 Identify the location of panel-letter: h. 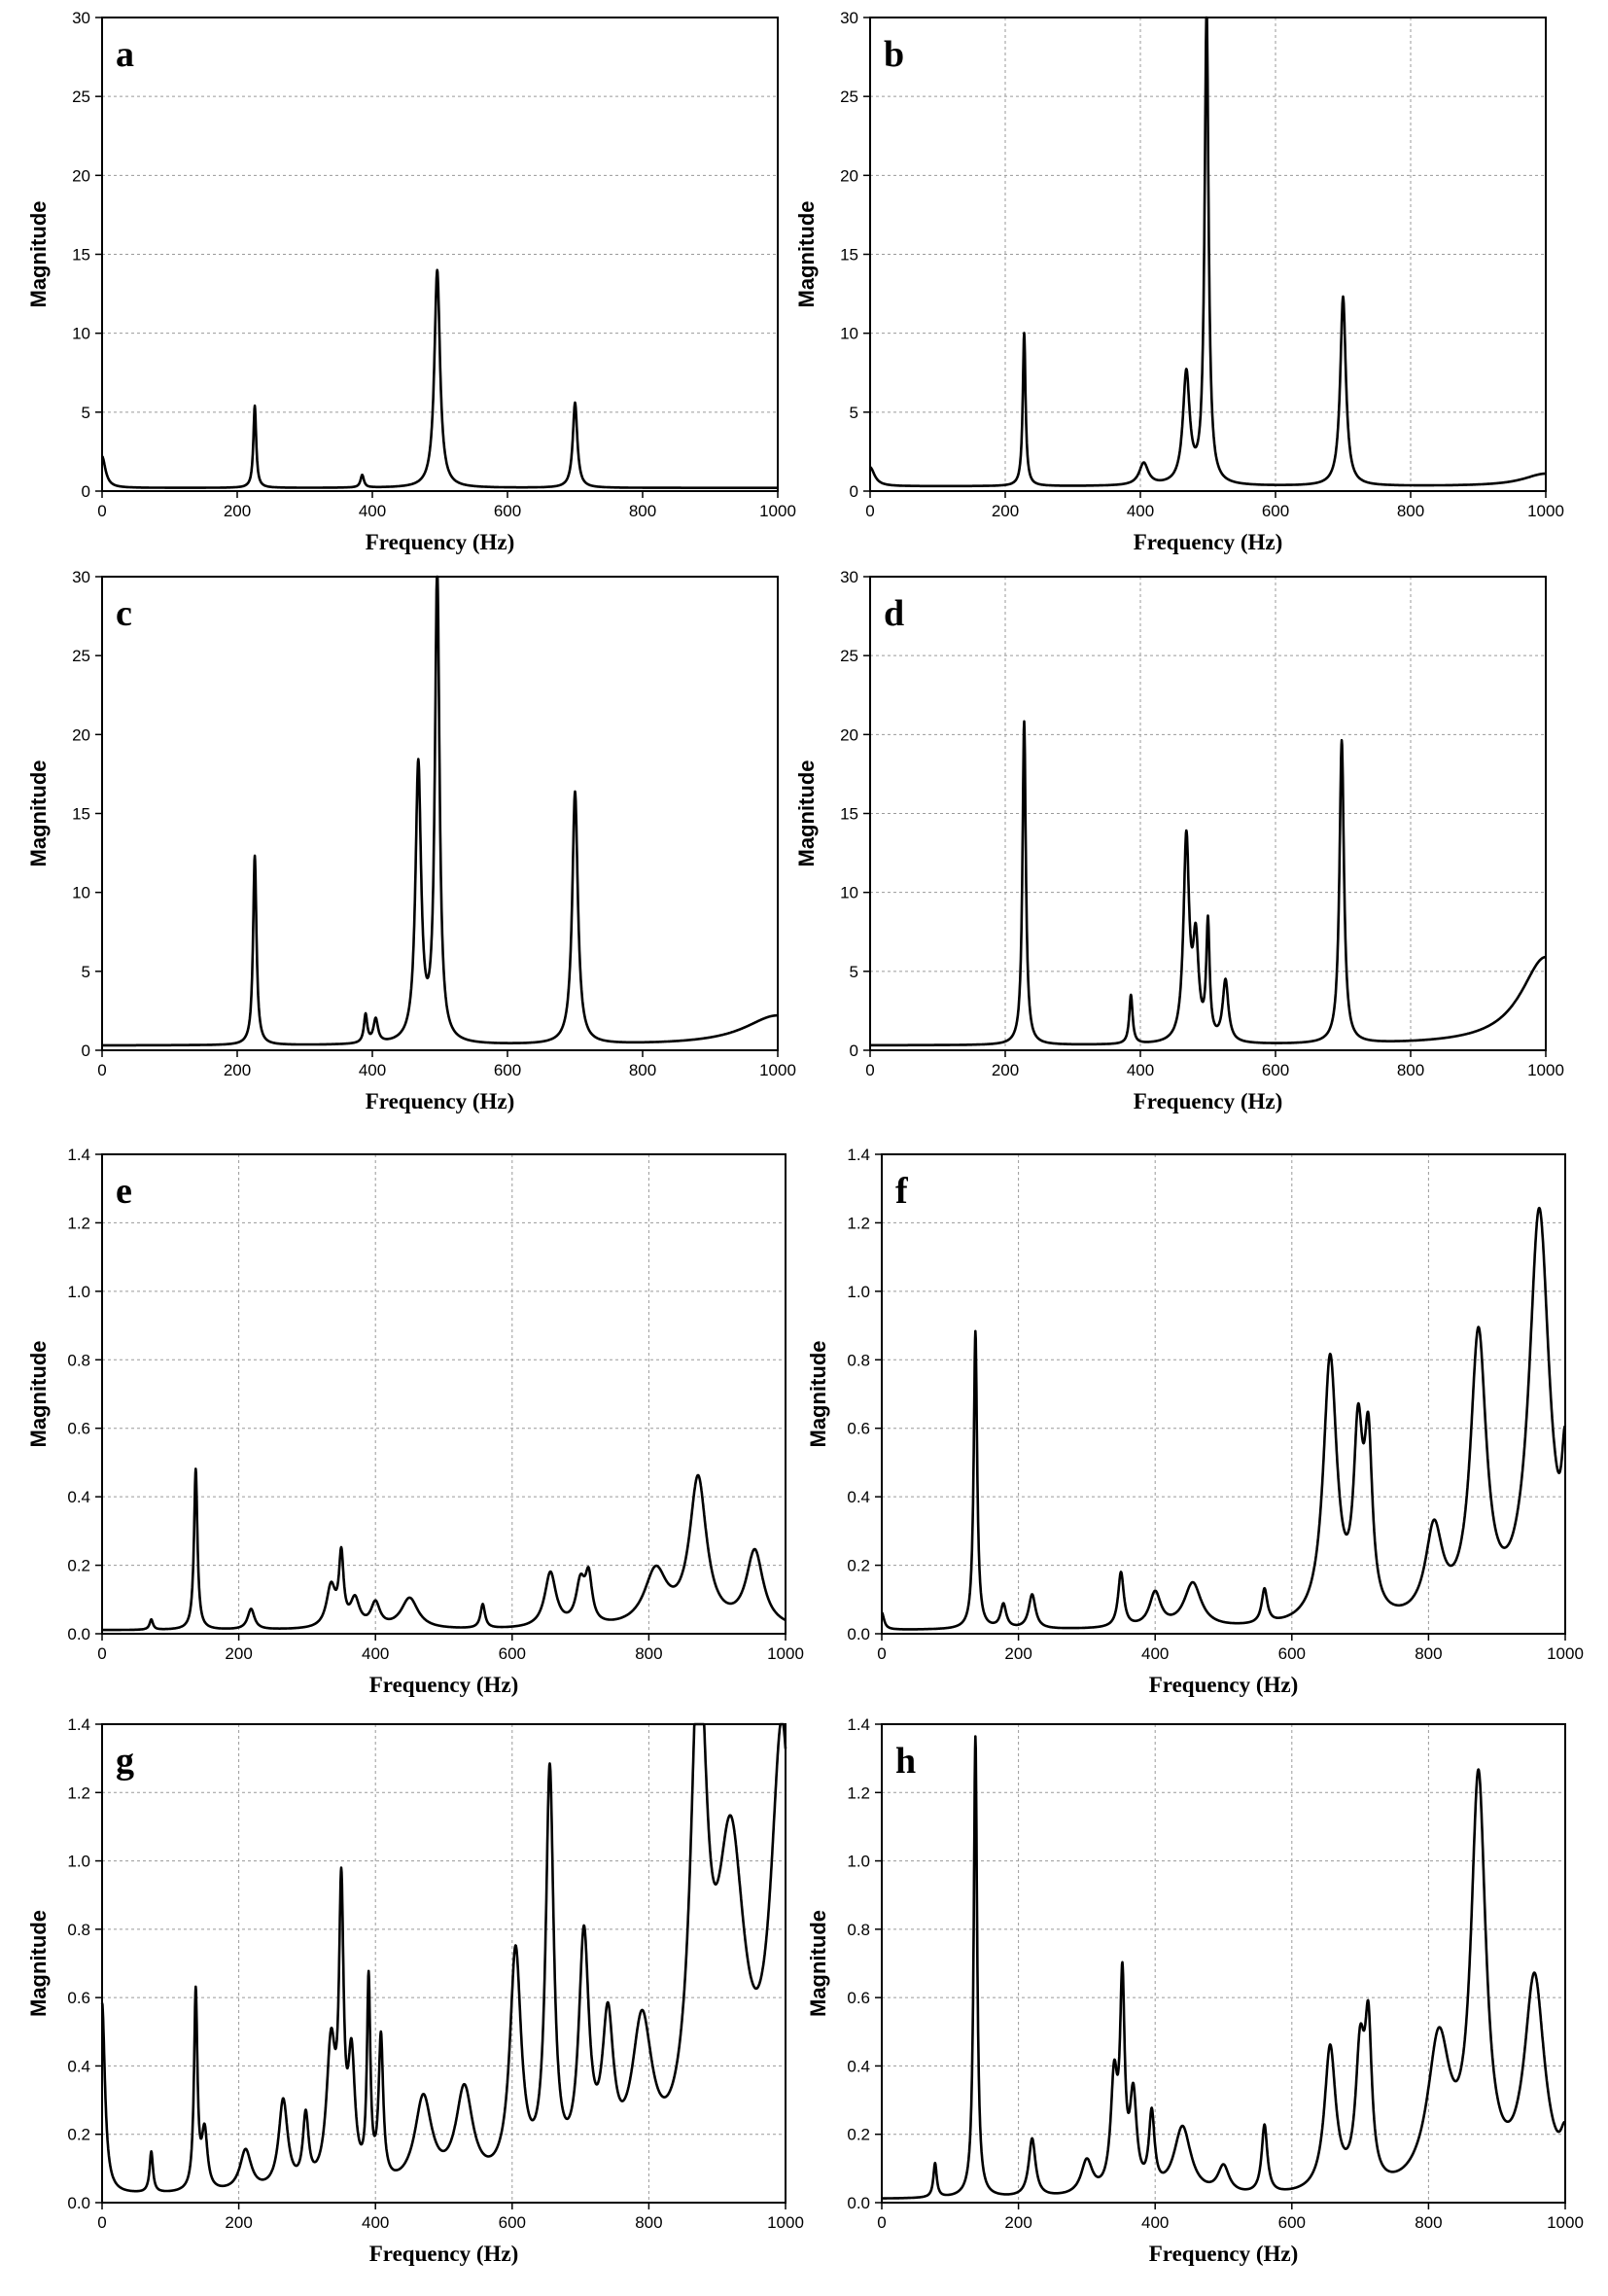
(905, 1762).